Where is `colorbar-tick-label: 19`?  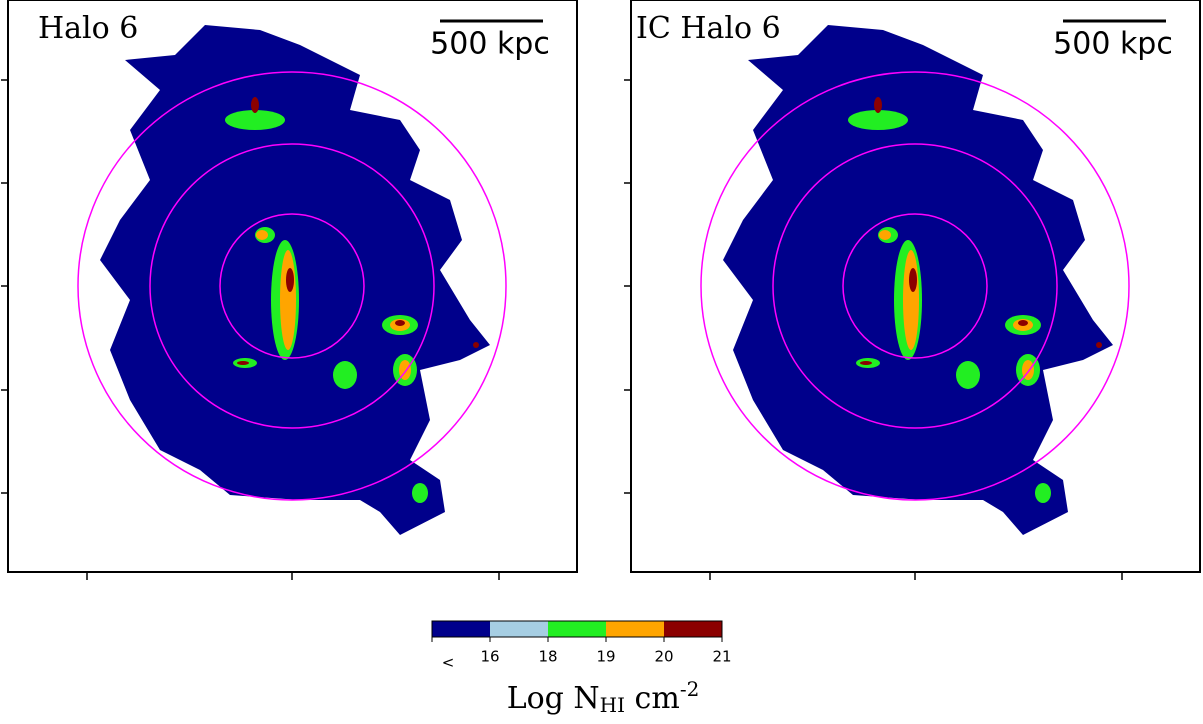
colorbar-tick-label: 19 is located at coordinates (605, 657).